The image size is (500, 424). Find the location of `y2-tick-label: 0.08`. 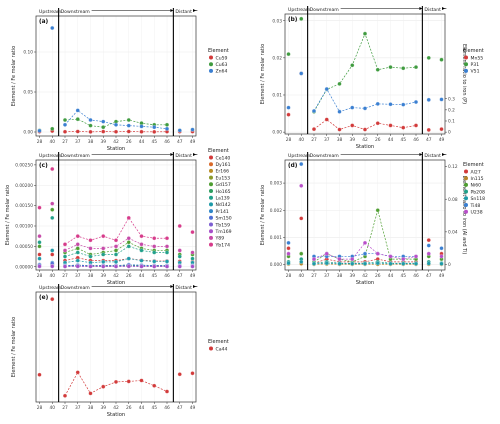

y2-tick-label: 0.08 is located at coordinates (453, 200).